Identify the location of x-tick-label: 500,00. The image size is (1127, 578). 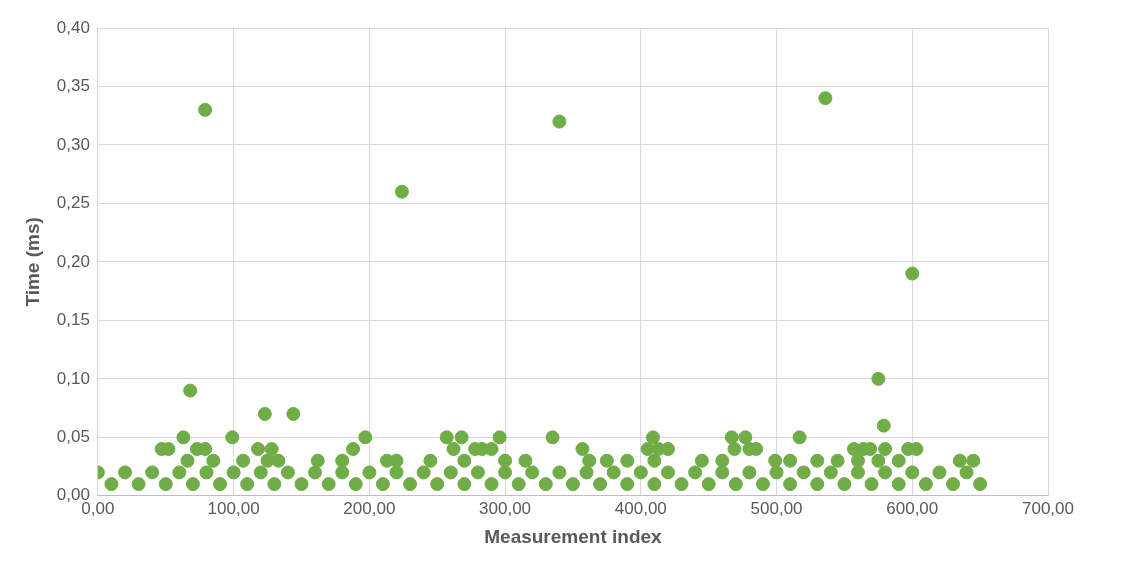
(776, 508).